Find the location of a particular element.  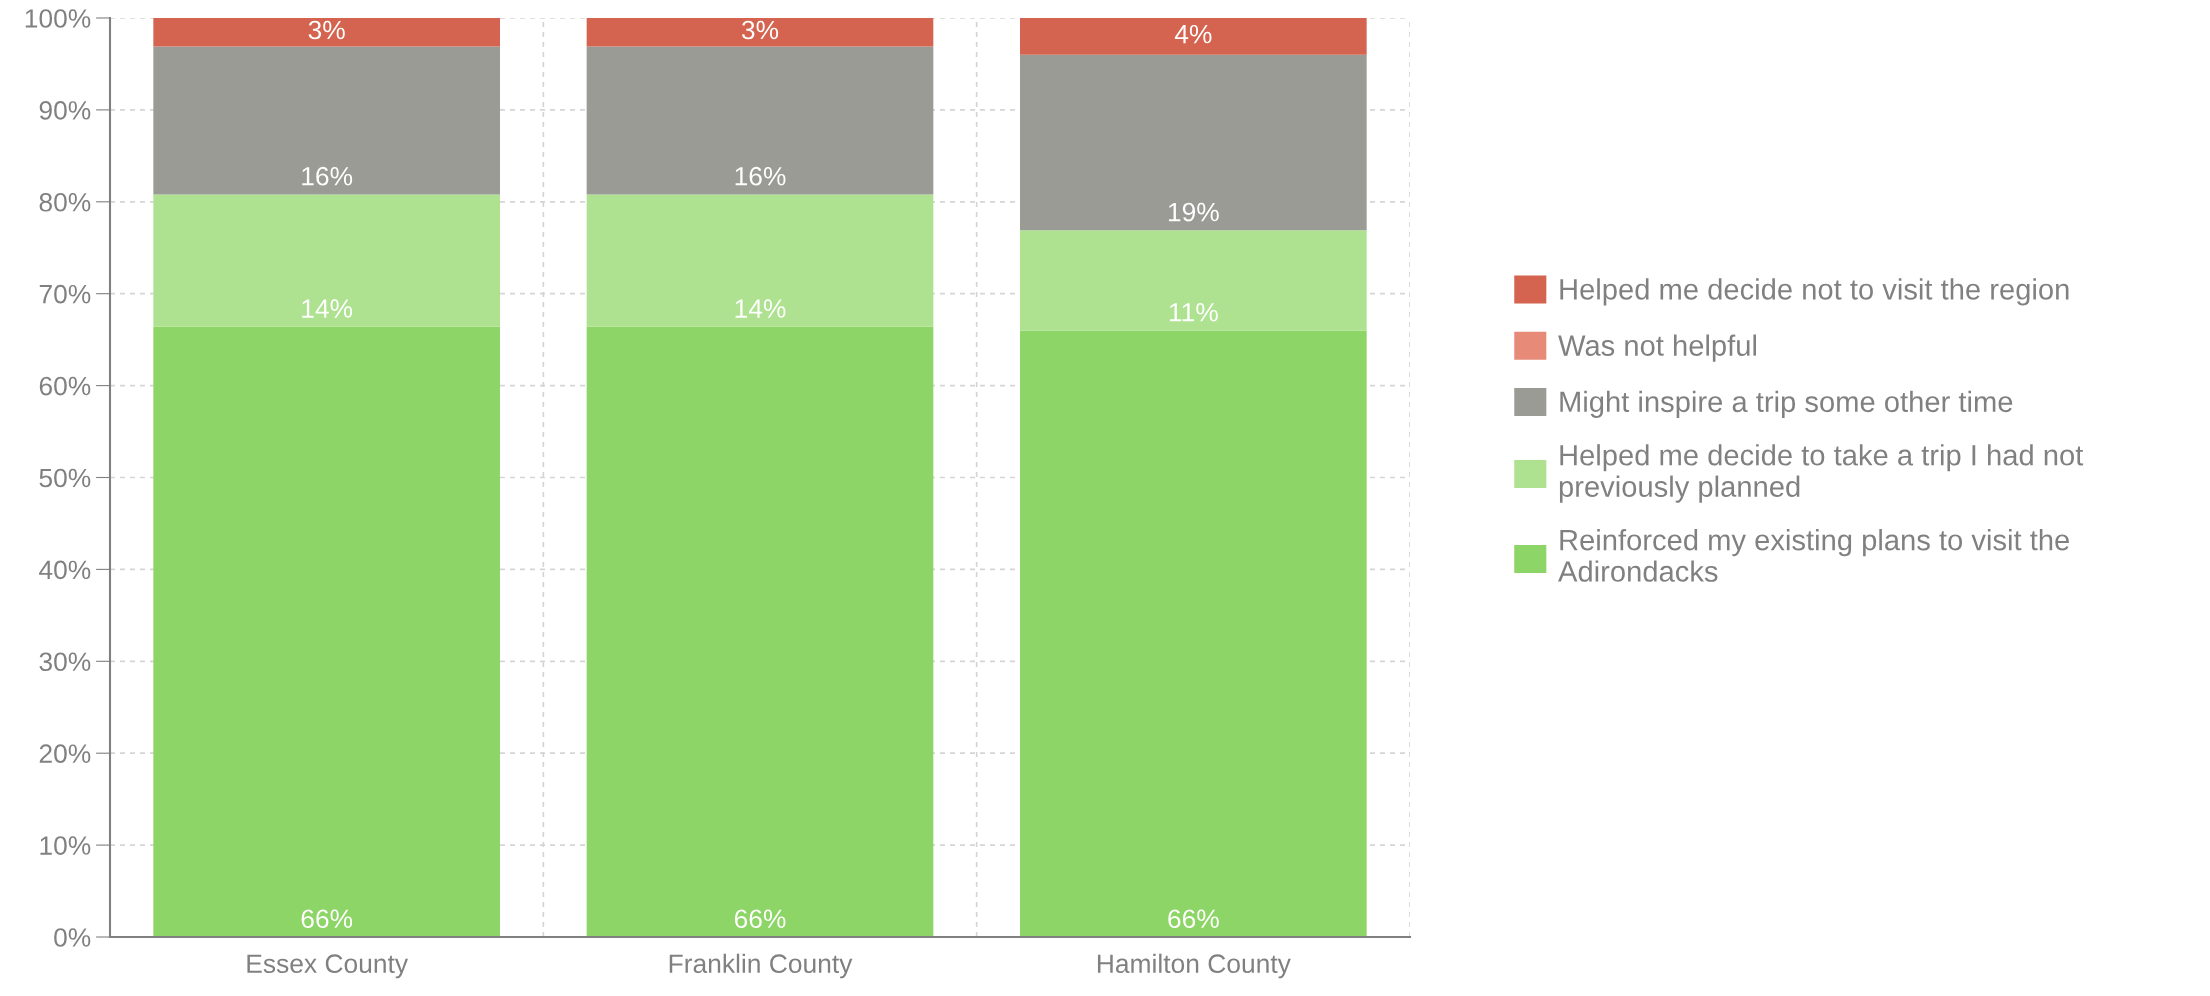

y-tick-label: 50% is located at coordinates (65, 478).